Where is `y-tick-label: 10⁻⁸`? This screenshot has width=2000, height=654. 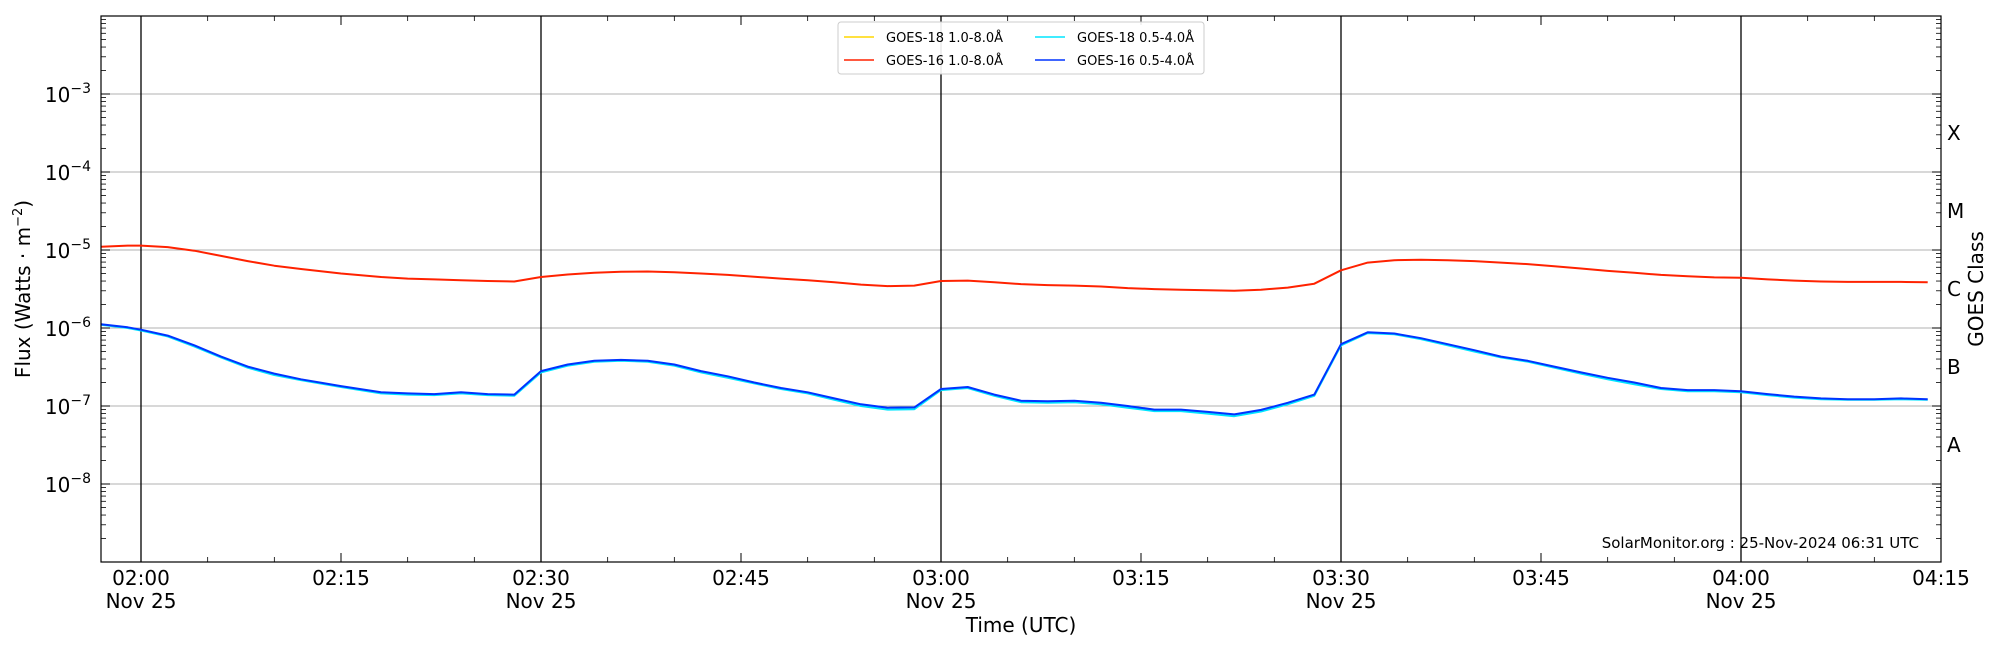
y-tick-label: 10⁻⁸ is located at coordinates (68, 484).